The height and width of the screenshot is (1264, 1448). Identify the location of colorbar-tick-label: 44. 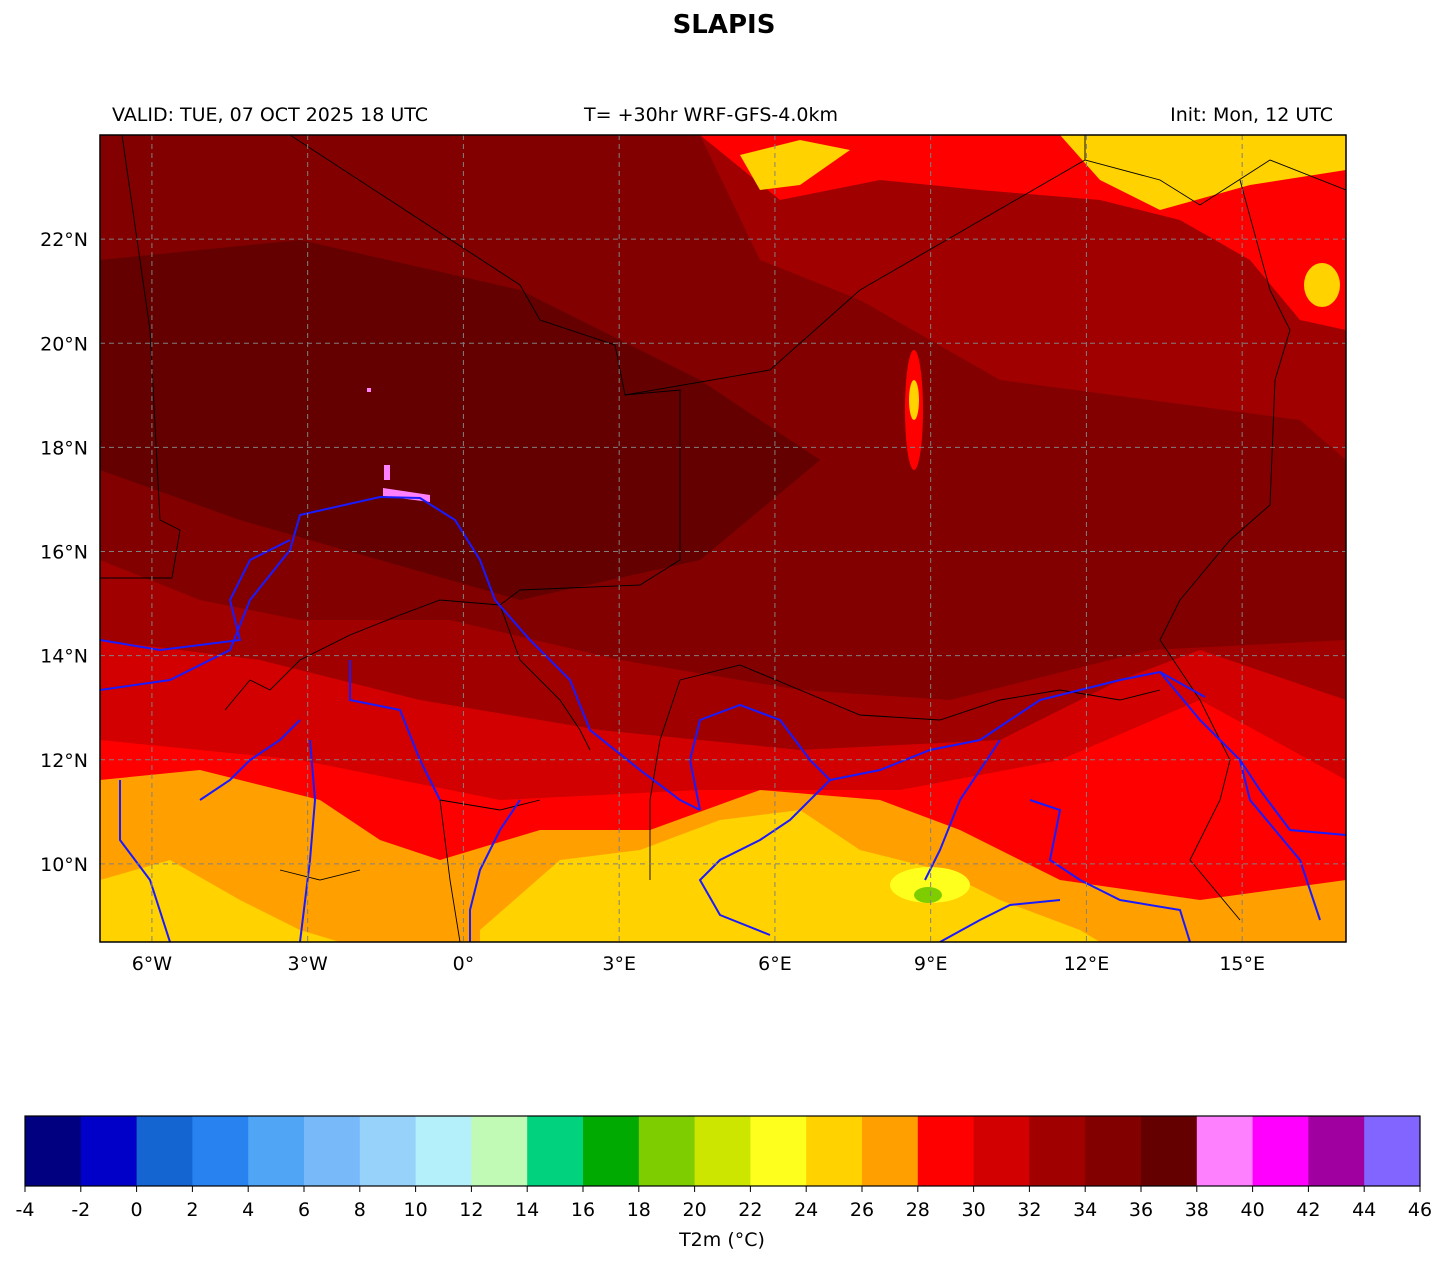
(1364, 1210).